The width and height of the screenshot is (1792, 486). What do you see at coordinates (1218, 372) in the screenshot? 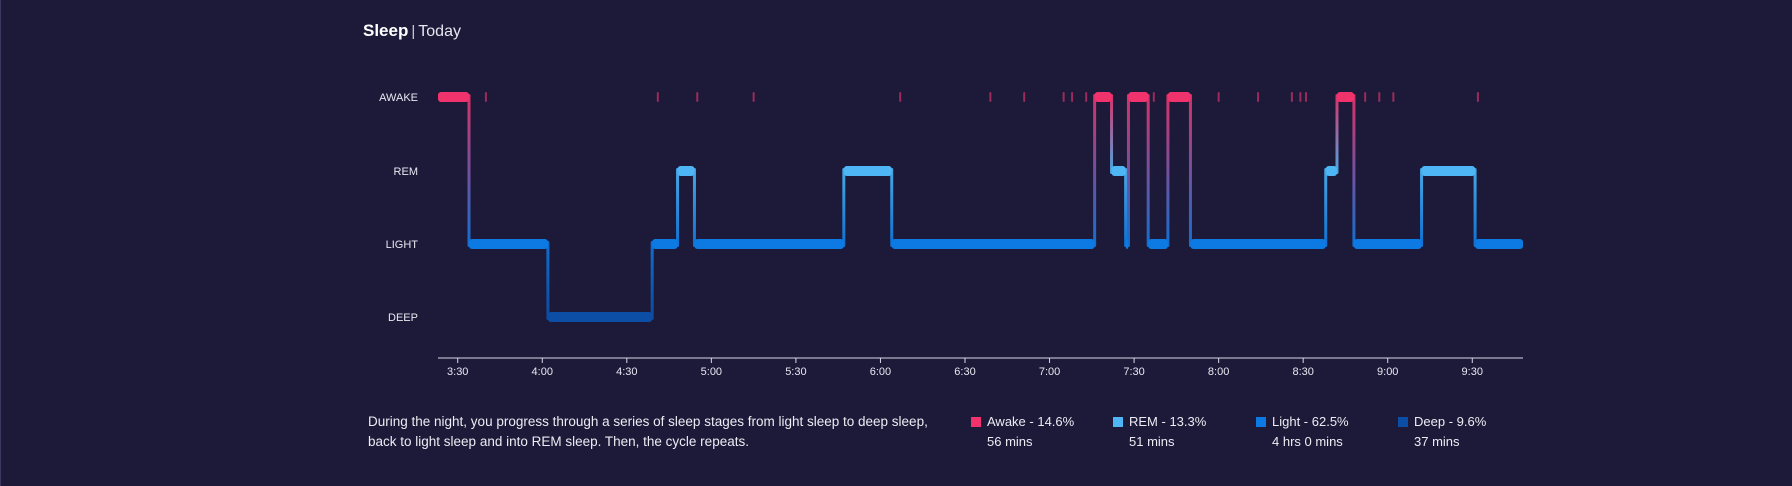
I see `x-tick-label: 8:00` at bounding box center [1218, 372].